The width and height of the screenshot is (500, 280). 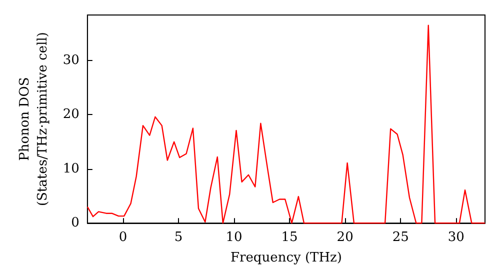 I want to click on x-tick-label: 10, so click(x=234, y=238).